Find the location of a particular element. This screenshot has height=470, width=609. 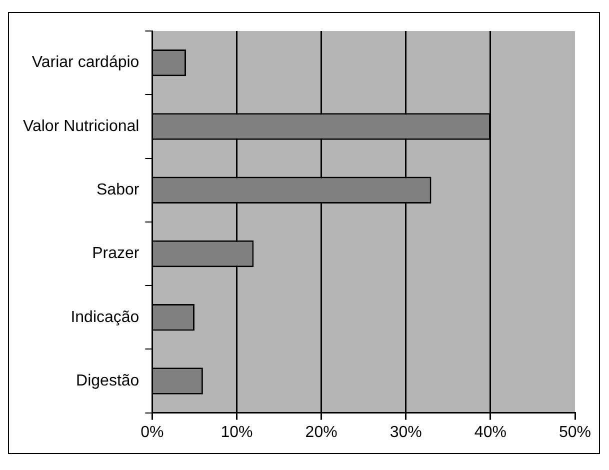

x-tick-label: 50% is located at coordinates (575, 432).